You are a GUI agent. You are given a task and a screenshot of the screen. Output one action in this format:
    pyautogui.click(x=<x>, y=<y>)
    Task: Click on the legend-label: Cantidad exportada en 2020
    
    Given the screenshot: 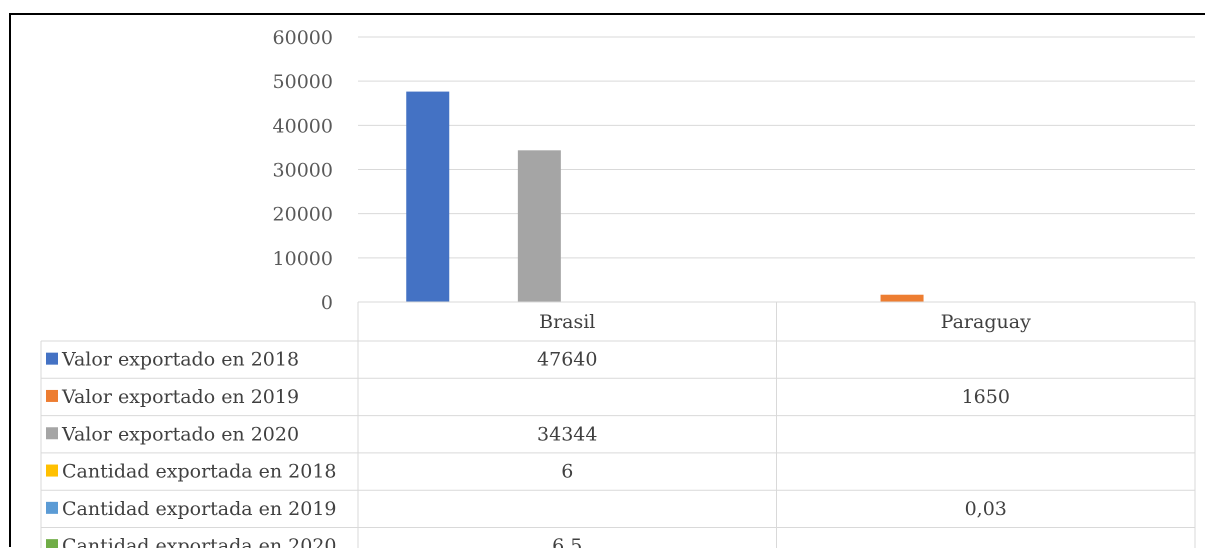 What is the action you would take?
    pyautogui.click(x=199, y=541)
    